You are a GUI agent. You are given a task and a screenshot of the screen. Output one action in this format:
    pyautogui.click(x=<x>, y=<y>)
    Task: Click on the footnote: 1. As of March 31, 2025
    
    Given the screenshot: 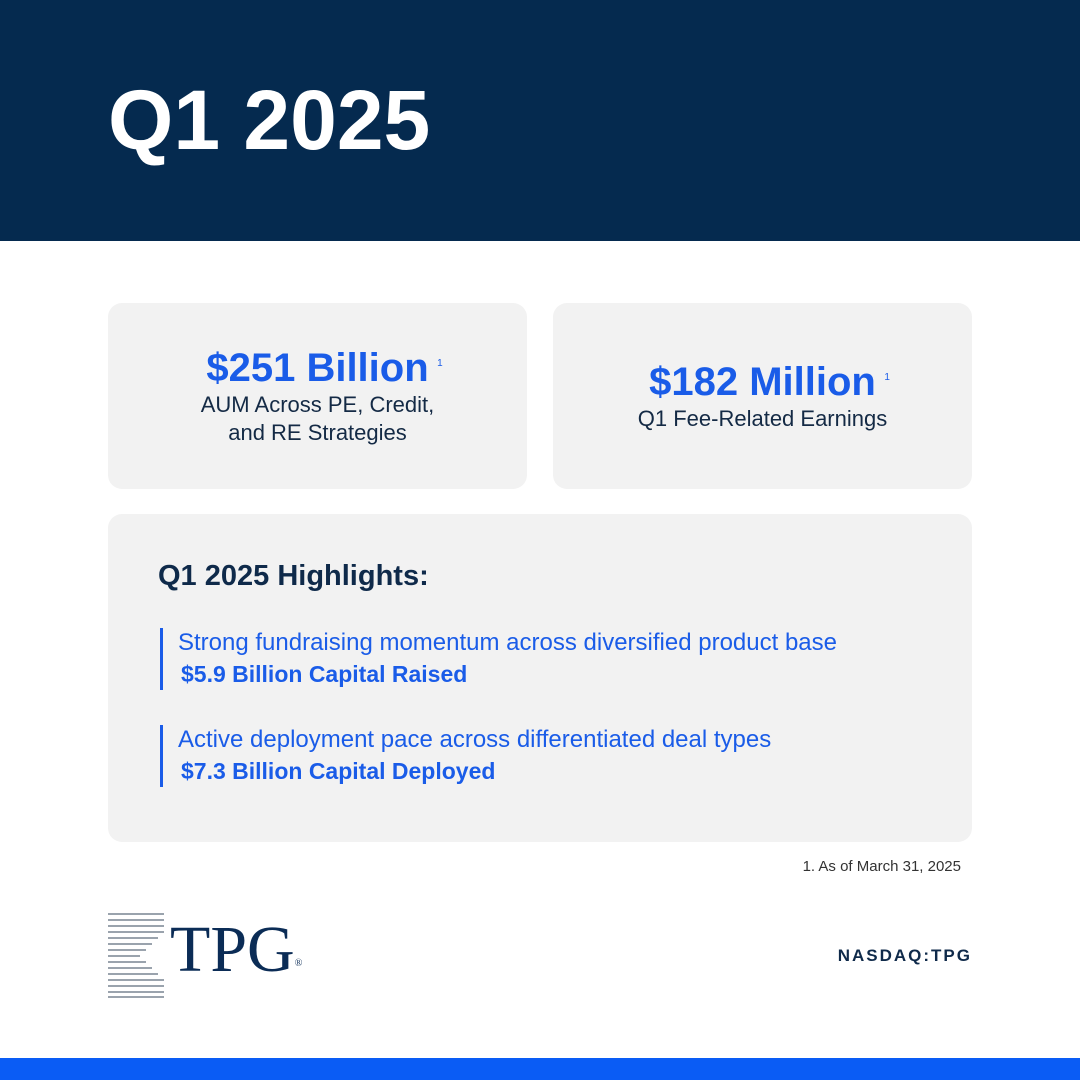 What is the action you would take?
    pyautogui.click(x=881, y=866)
    